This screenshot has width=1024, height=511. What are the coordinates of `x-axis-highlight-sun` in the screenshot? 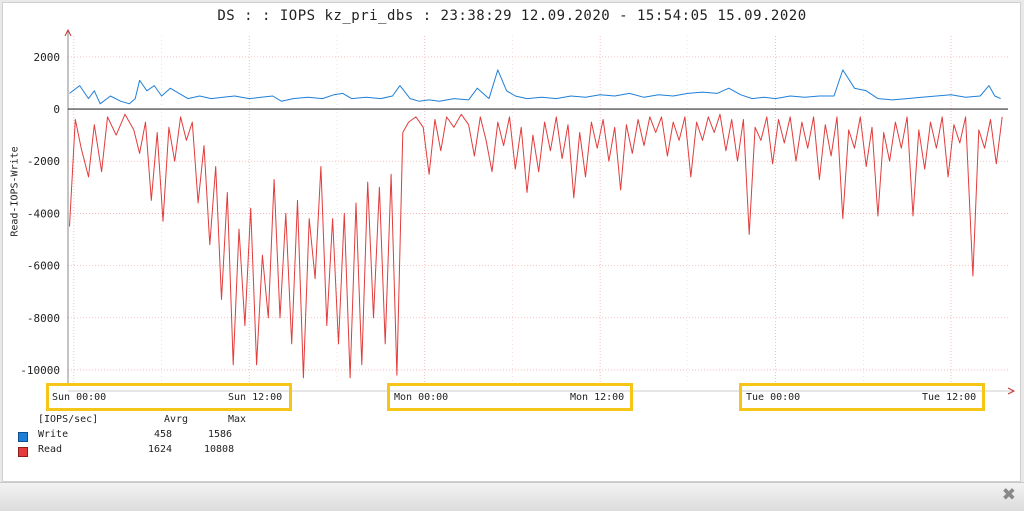 It's located at (169, 397).